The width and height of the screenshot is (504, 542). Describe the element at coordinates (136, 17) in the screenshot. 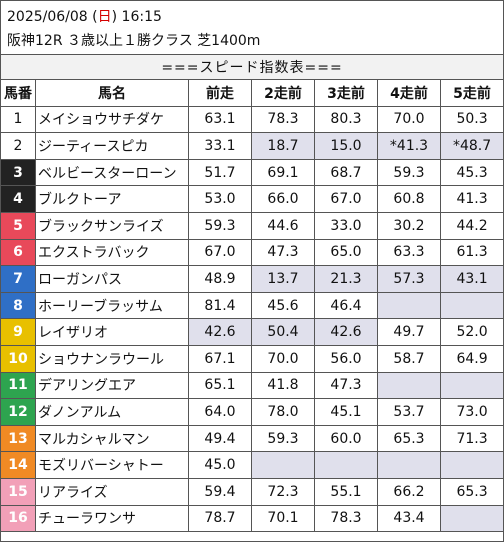

I see `race-time: ) 16:15` at that location.